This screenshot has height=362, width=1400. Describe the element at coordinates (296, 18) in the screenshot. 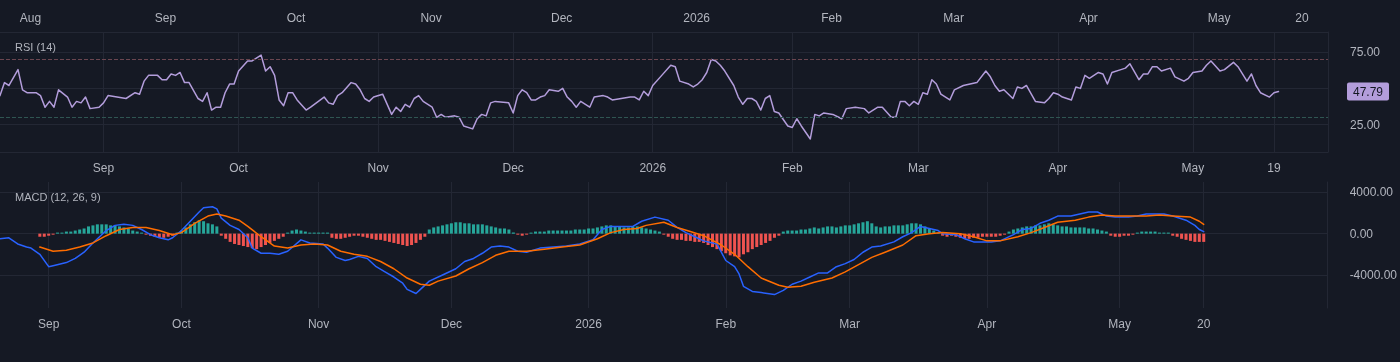

I see `x2-tick-label: Oct` at that location.